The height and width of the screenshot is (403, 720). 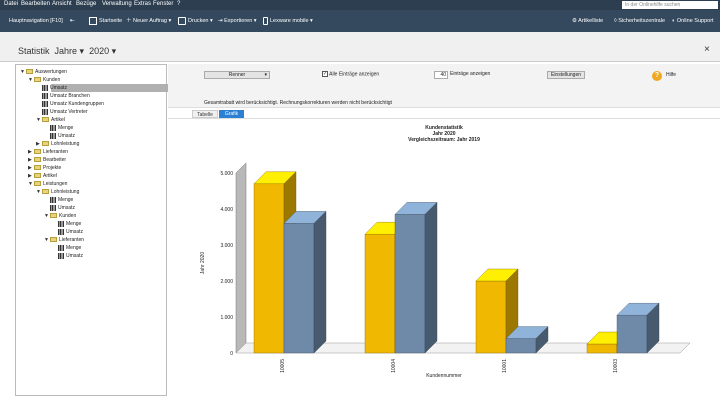 I want to click on drucken-button: Drucken ▾, so click(x=195, y=21).